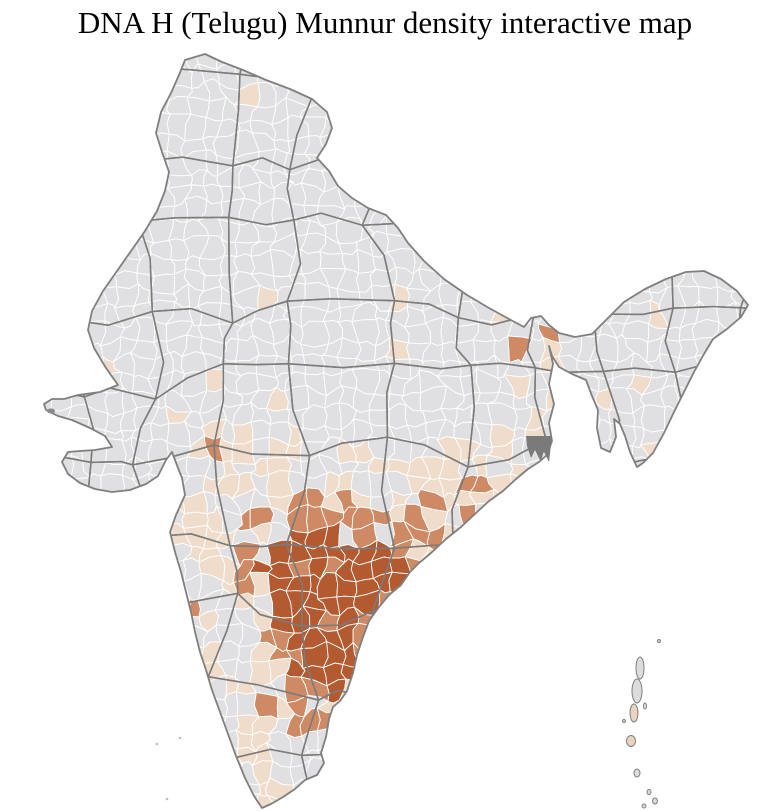 This screenshot has height=811, width=770. What do you see at coordinates (539, 449) in the screenshot?
I see `sundarbans-delta` at bounding box center [539, 449].